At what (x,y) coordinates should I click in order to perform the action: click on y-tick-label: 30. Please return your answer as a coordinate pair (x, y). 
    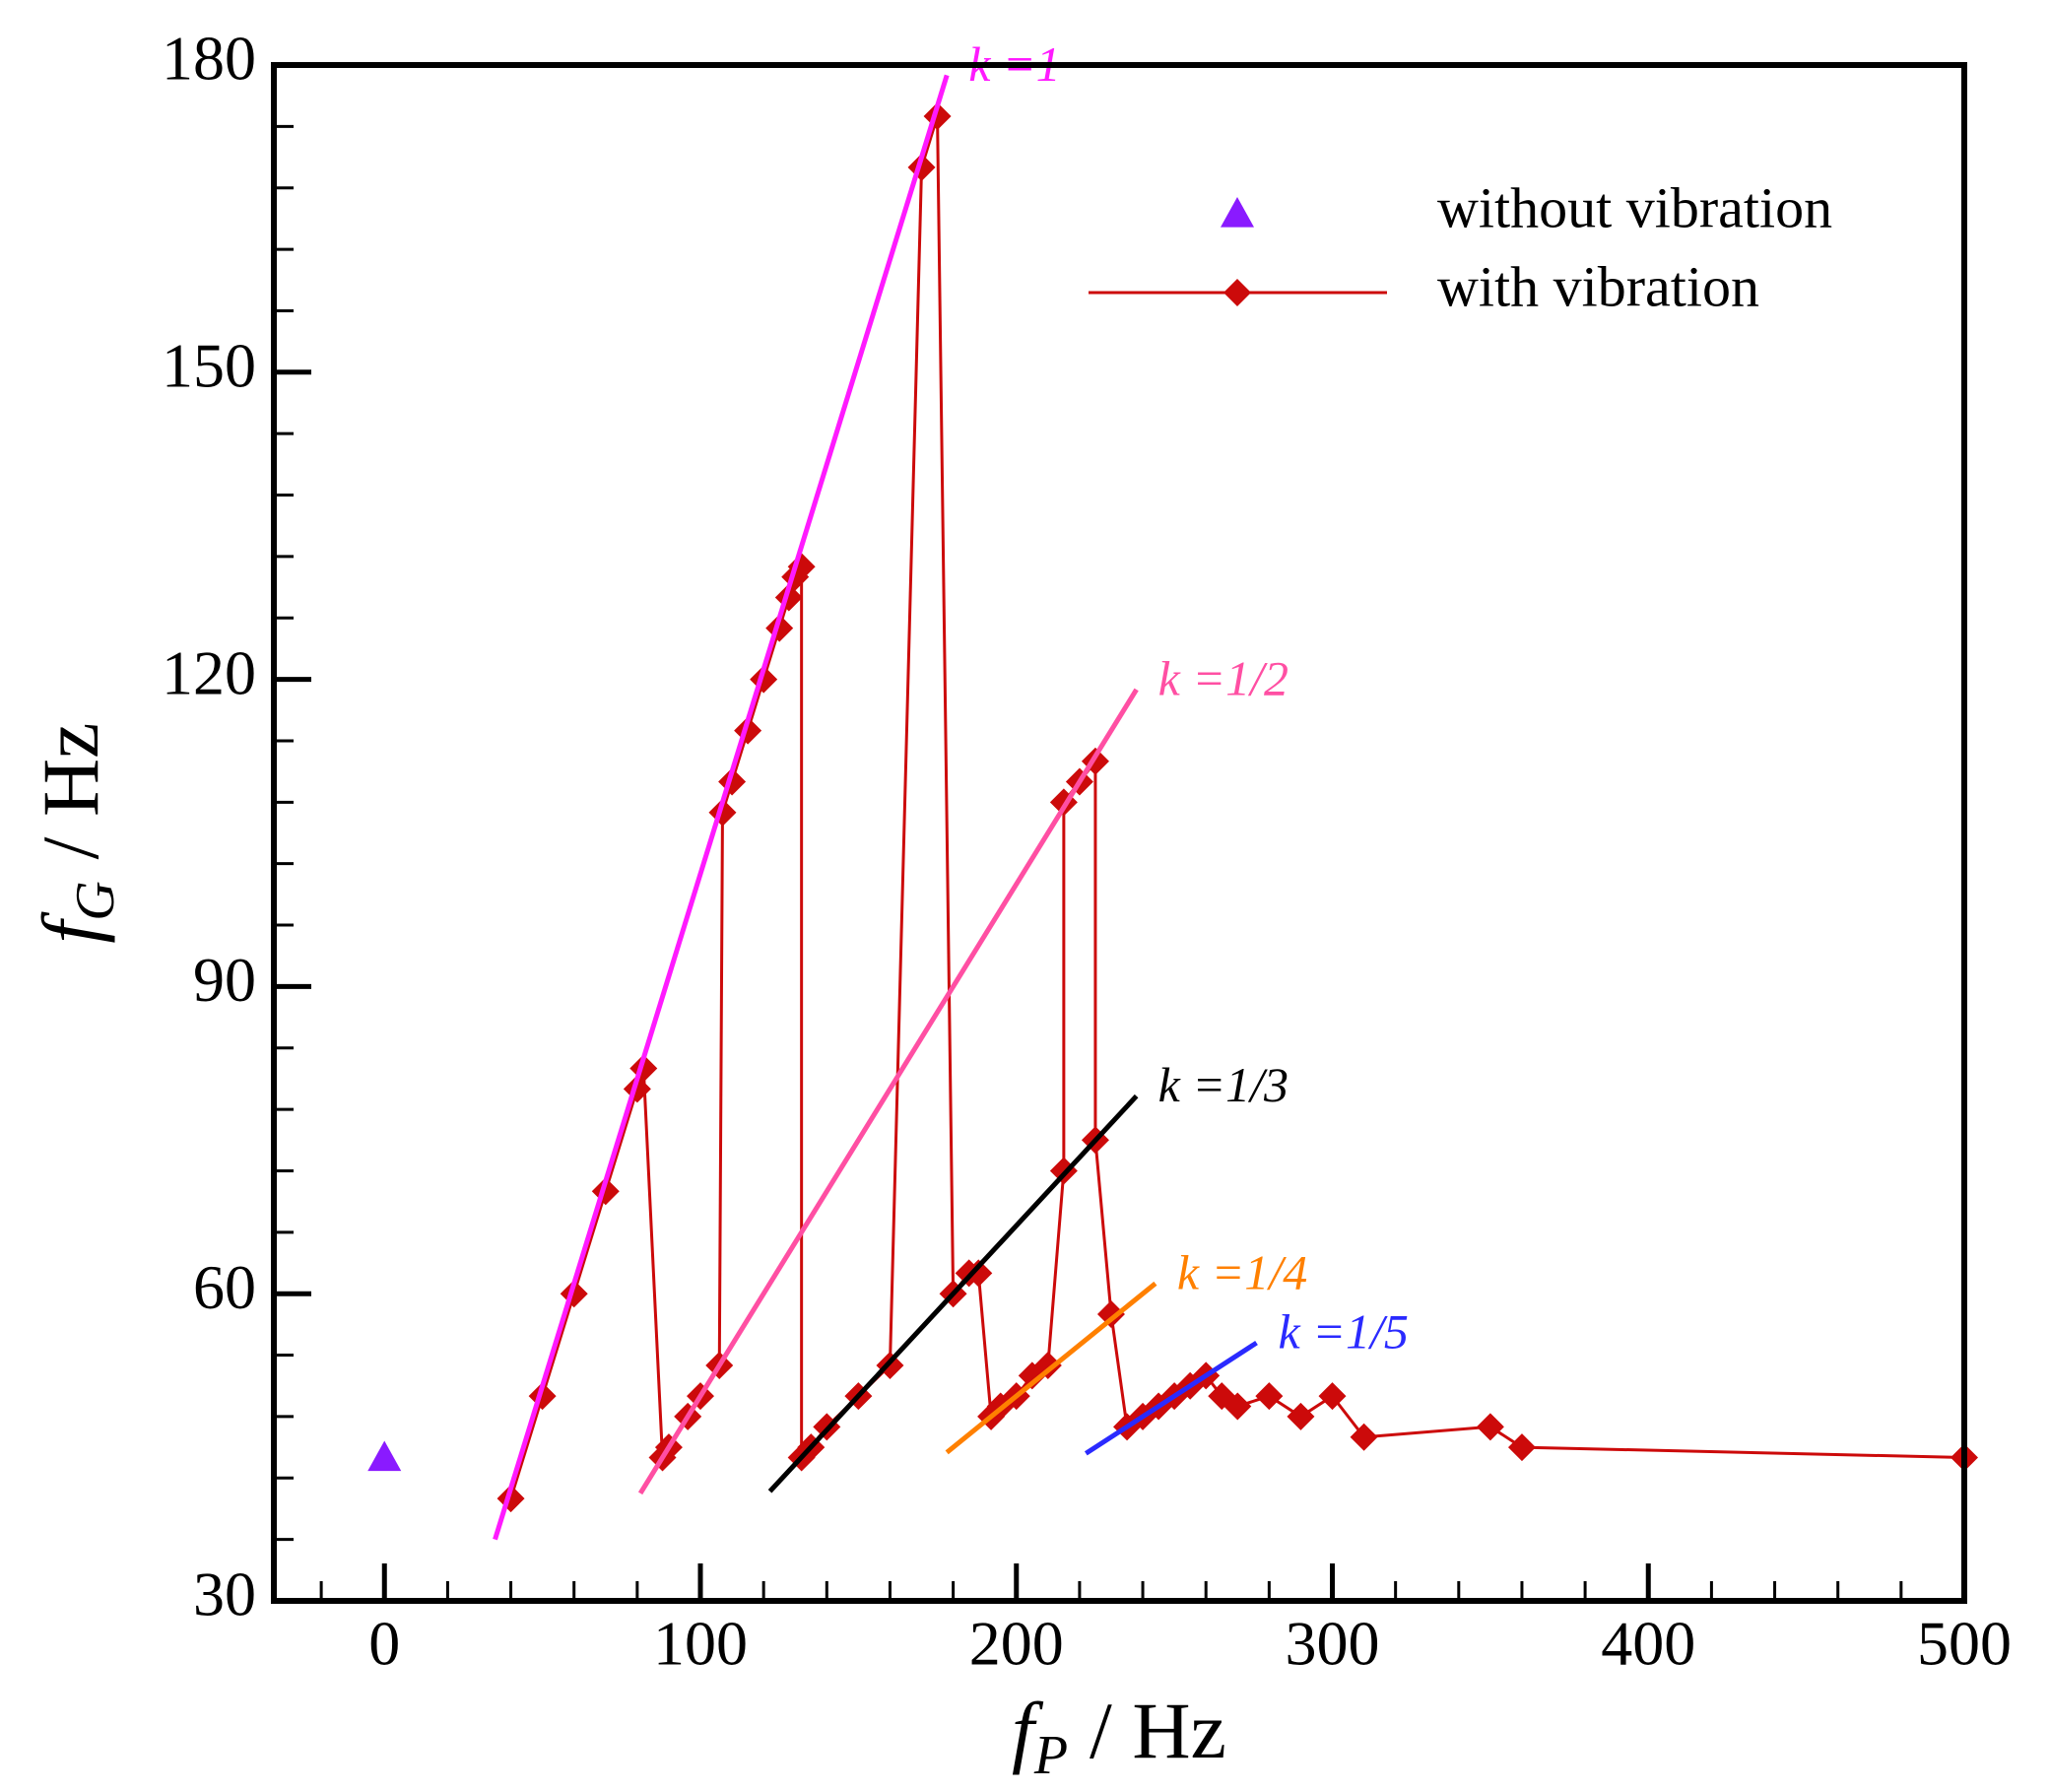
    Looking at the image, I should click on (225, 1594).